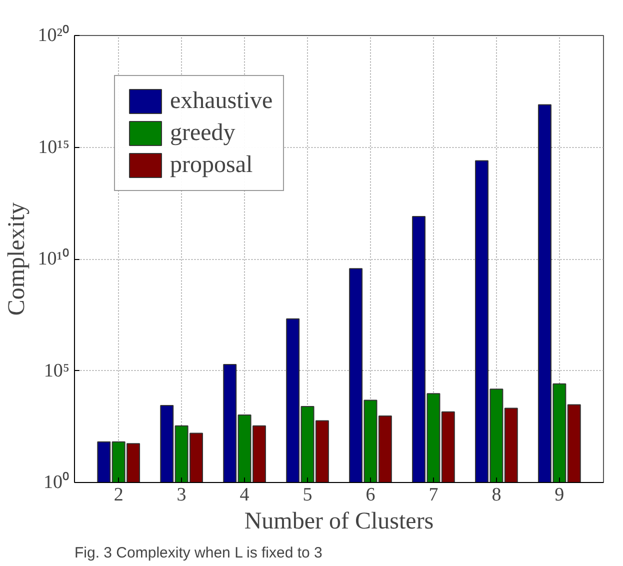  Describe the element at coordinates (181, 495) in the screenshot. I see `x-tick-label: 3` at that location.